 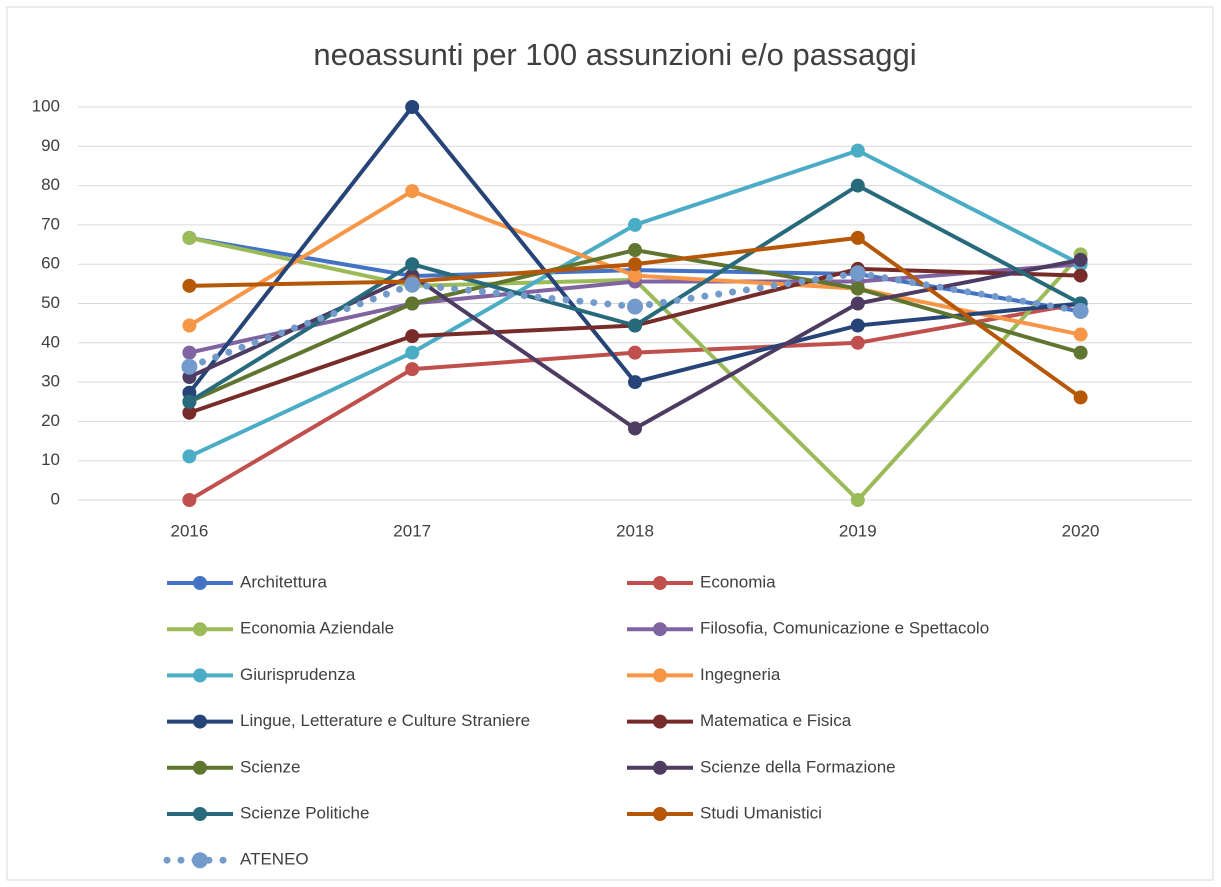 What do you see at coordinates (50, 459) in the screenshot?
I see `y-tick-label: 10` at bounding box center [50, 459].